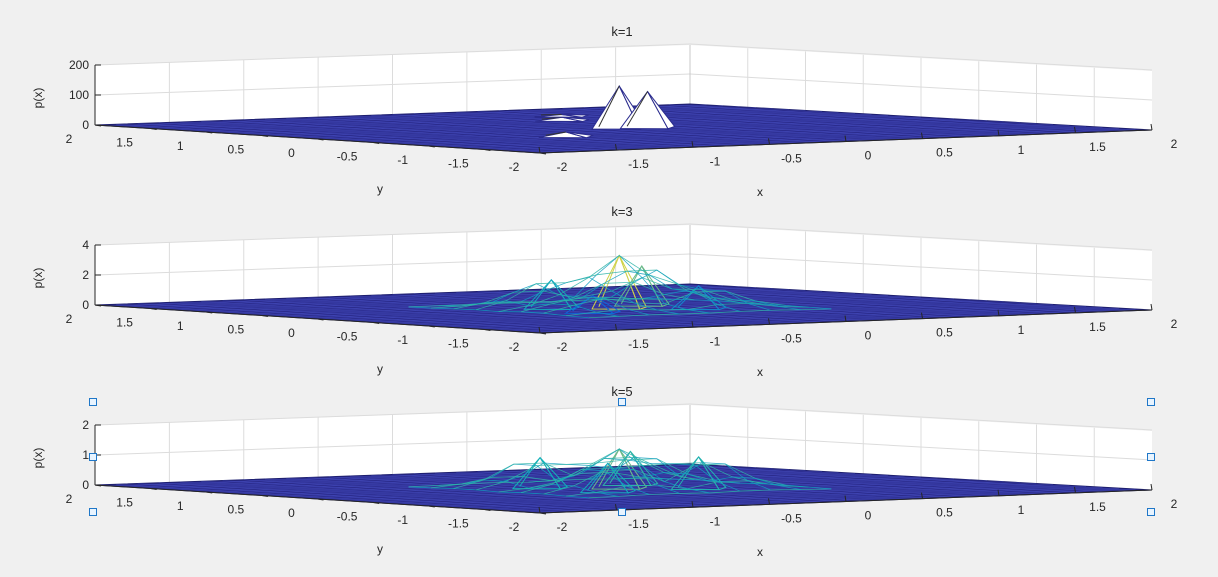 The height and width of the screenshot is (577, 1218). What do you see at coordinates (85, 455) in the screenshot?
I see `z-tick-label: 1` at bounding box center [85, 455].